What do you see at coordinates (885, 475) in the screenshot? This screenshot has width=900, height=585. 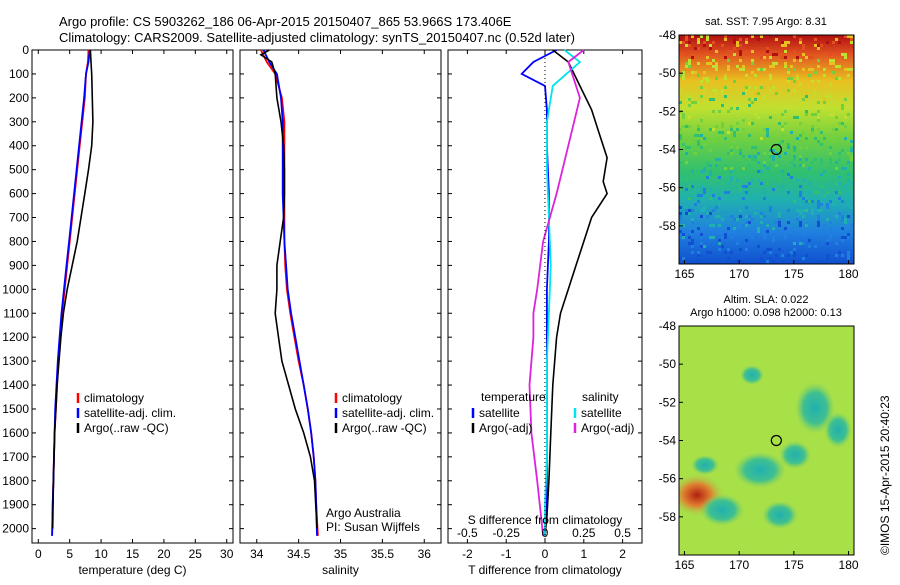 I see `imos-credit: ©IMOS 15-Apr-2015 20:40:23` at bounding box center [885, 475].